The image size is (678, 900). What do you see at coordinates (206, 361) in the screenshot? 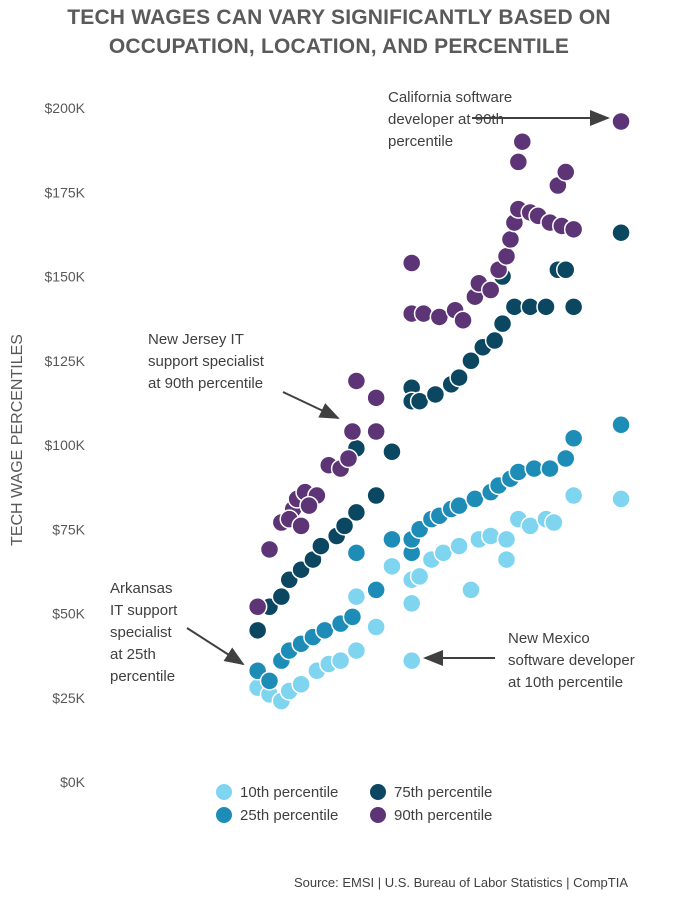
I see `annotation-text: support specialist` at bounding box center [206, 361].